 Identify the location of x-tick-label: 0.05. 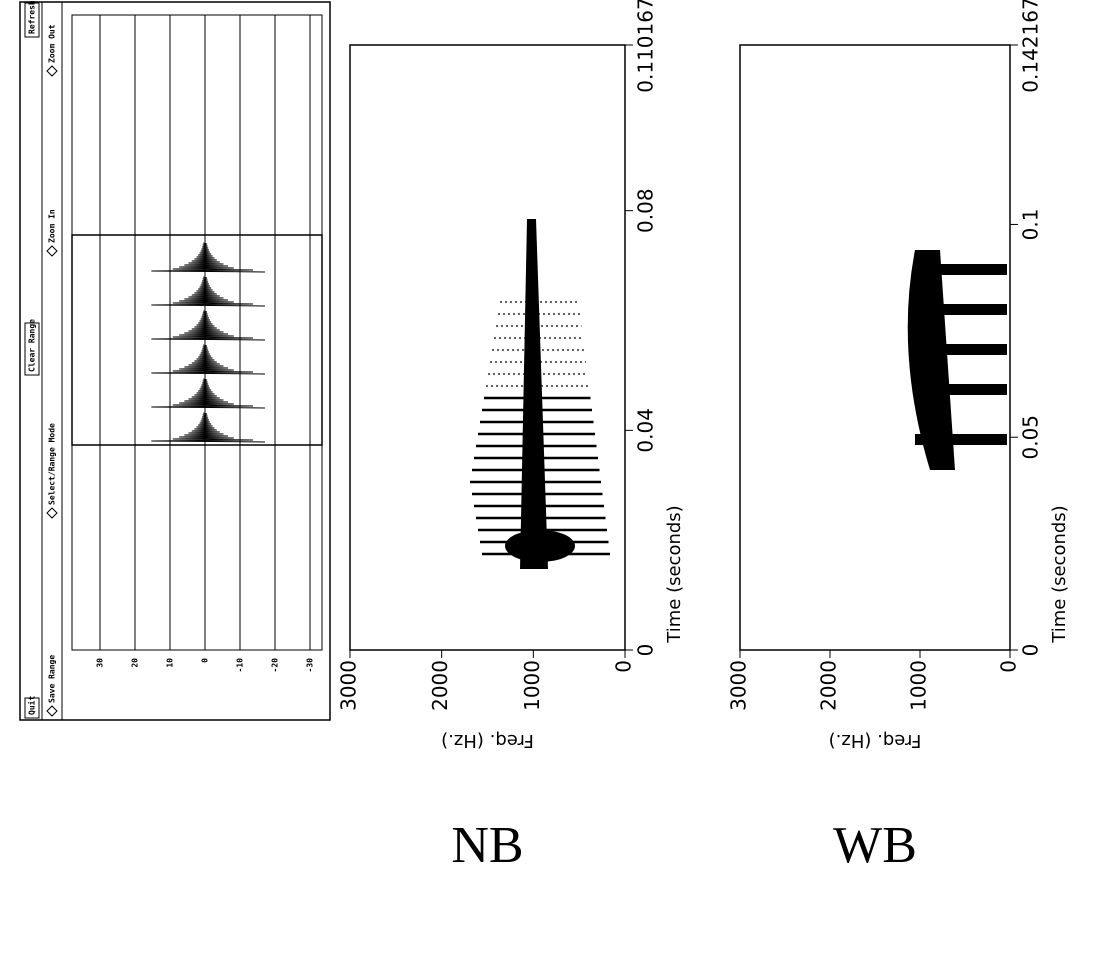
(1031, 437).